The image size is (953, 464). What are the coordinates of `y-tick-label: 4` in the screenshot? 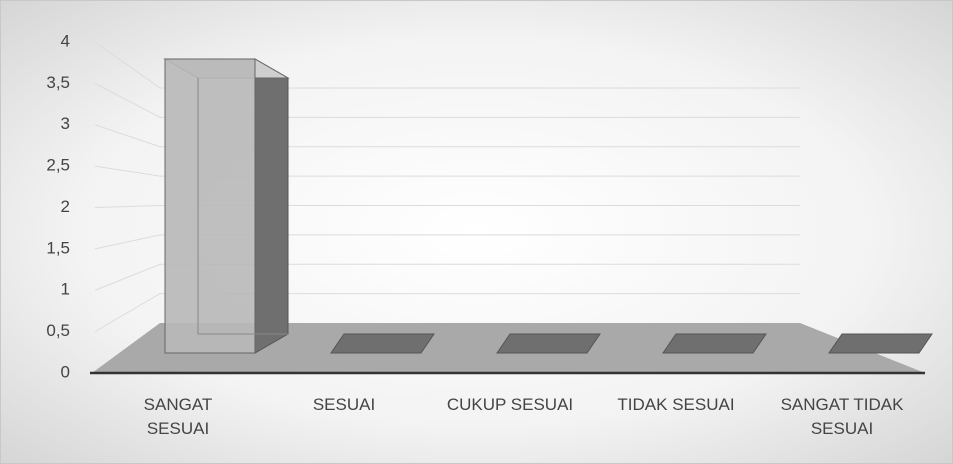 It's located at (65, 40).